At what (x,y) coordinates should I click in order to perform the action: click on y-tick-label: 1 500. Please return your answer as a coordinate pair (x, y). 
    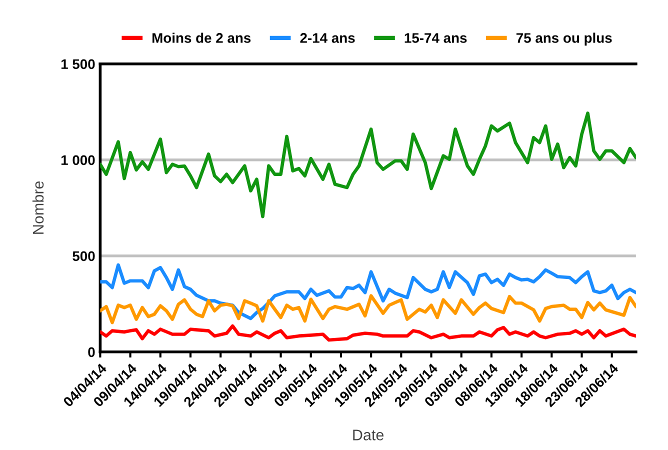
    Looking at the image, I should click on (78, 64).